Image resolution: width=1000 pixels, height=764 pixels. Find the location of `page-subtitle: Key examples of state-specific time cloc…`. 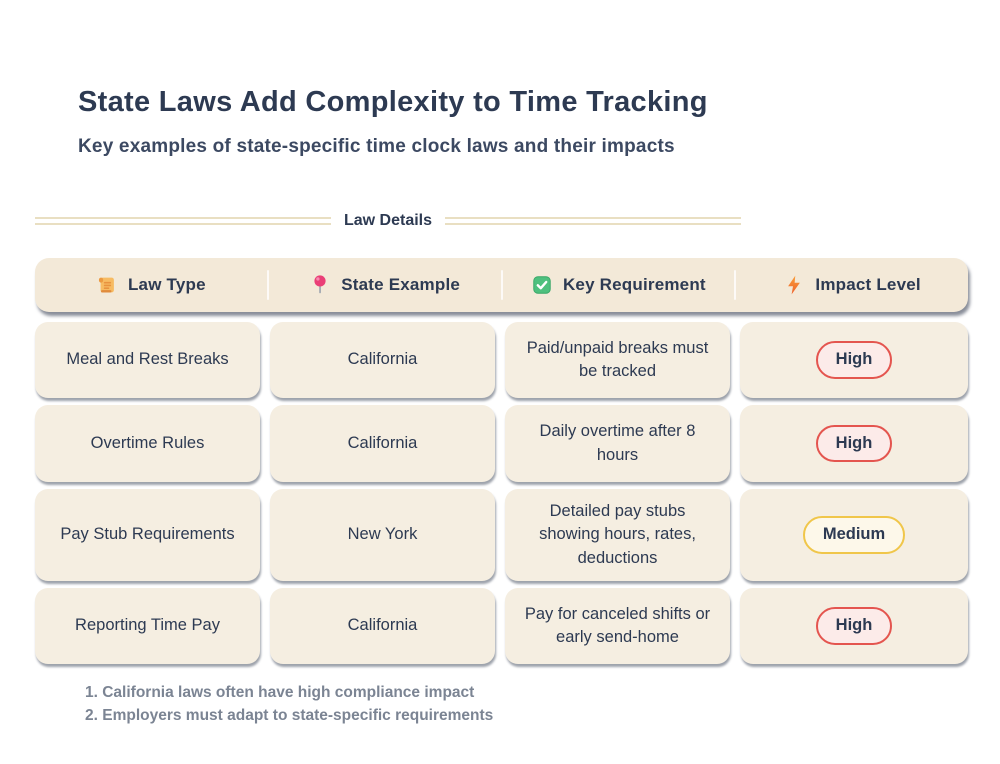

page-subtitle: Key examples of state-specific time cloc… is located at coordinates (376, 146).